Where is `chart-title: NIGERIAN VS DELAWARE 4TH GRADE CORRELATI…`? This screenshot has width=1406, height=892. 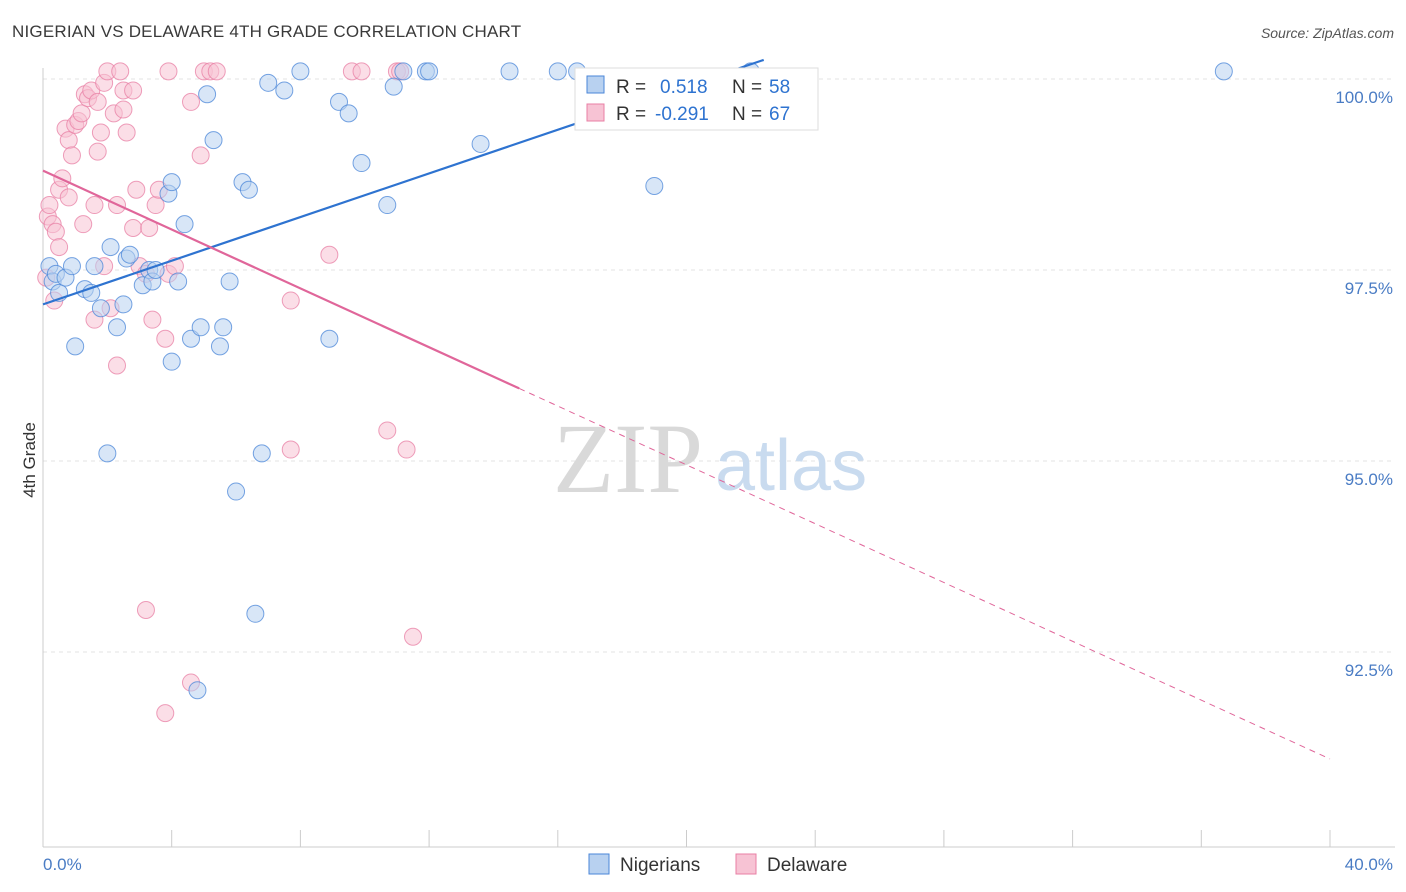
chart-title: NIGERIAN VS DELAWARE 4TH GRADE CORRELATI… is located at coordinates (267, 31).